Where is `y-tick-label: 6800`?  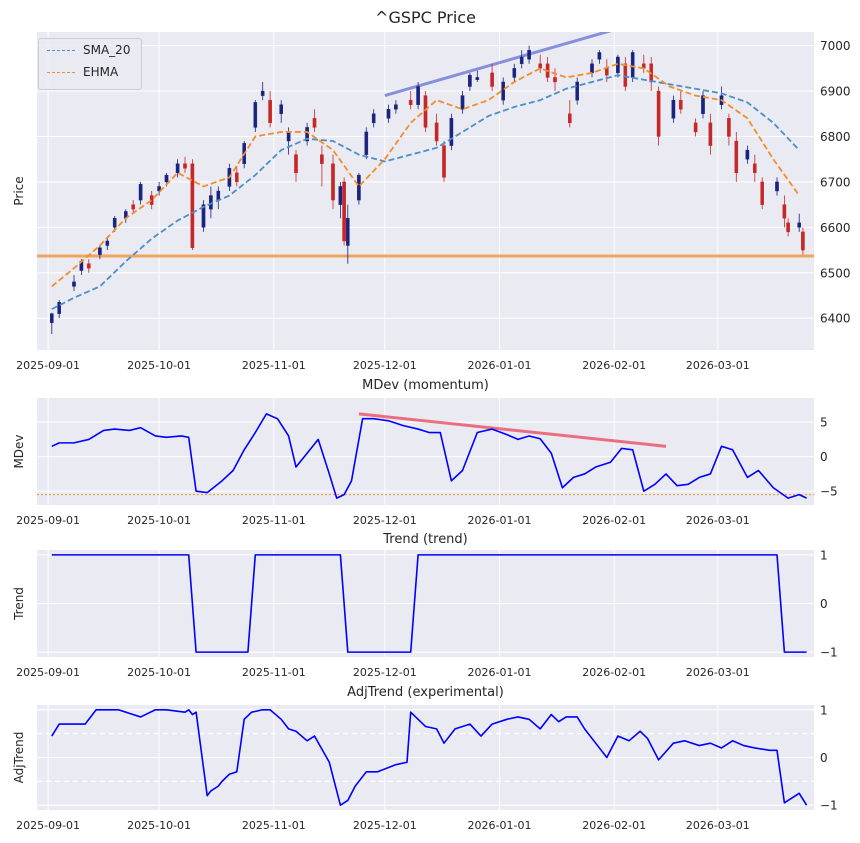
y-tick-label: 6800 is located at coordinates (835, 137).